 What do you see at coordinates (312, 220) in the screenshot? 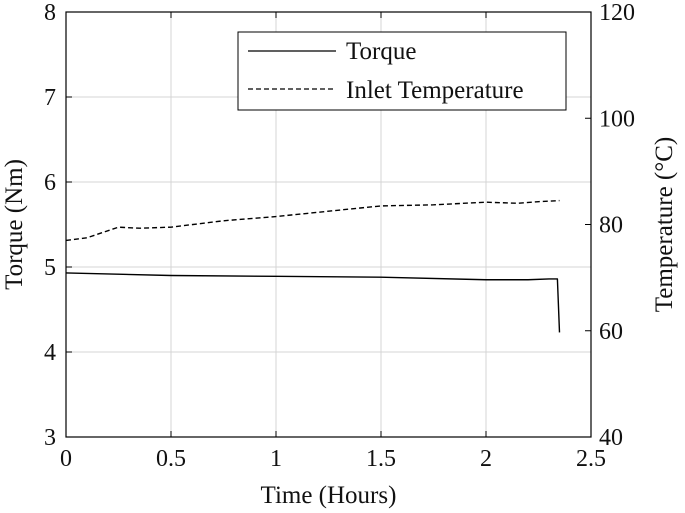
I see `series-line-inlet-temperature` at bounding box center [312, 220].